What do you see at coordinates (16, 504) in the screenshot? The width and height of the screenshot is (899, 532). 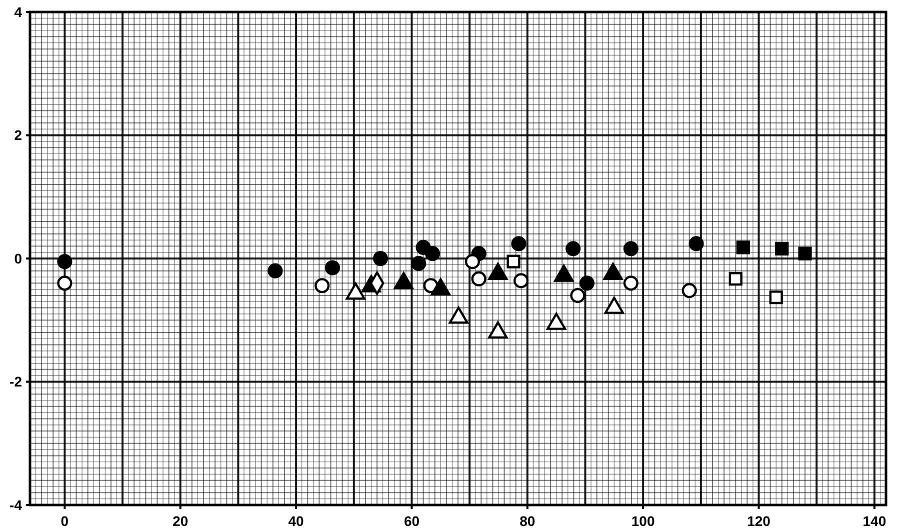 I see `y-tick-label: -4` at bounding box center [16, 504].